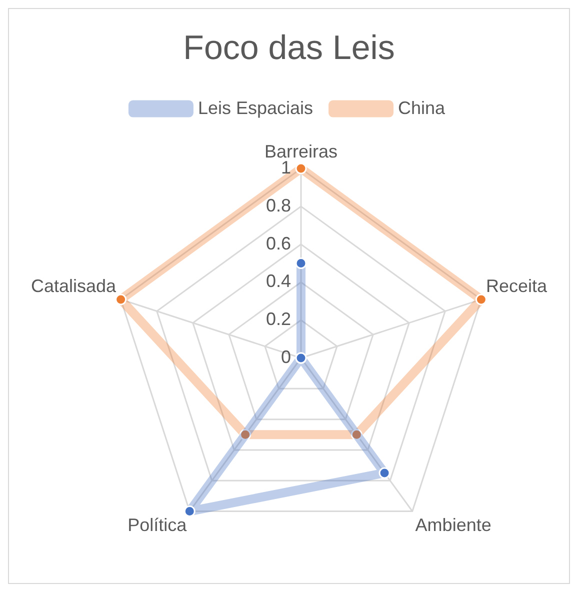 The width and height of the screenshot is (576, 592). I want to click on y-tick-label: 0.6, so click(278, 243).